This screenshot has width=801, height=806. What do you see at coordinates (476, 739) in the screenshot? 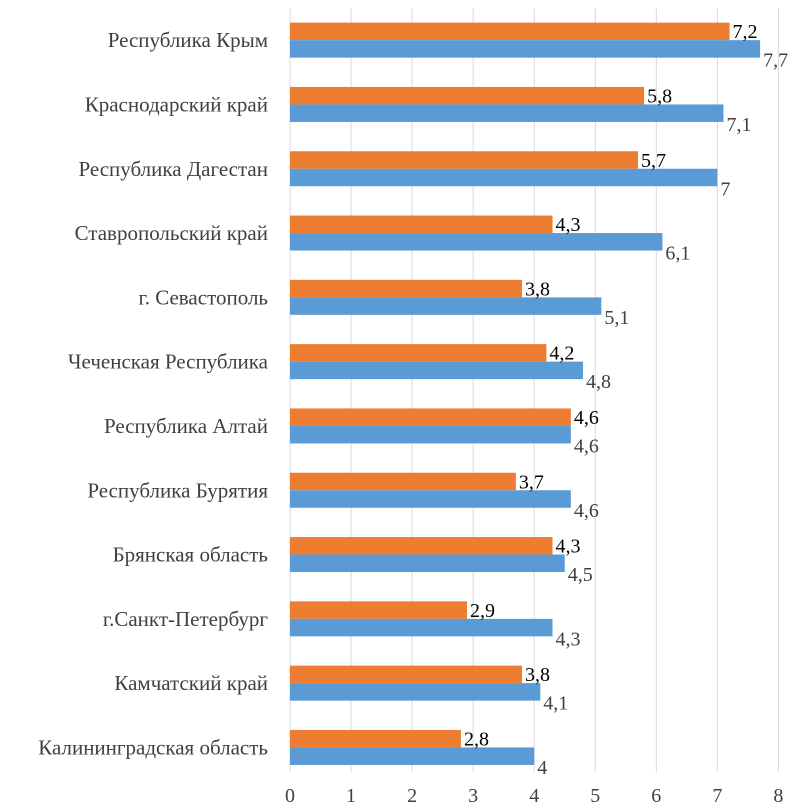
I see `data-label: 2,8` at bounding box center [476, 739].